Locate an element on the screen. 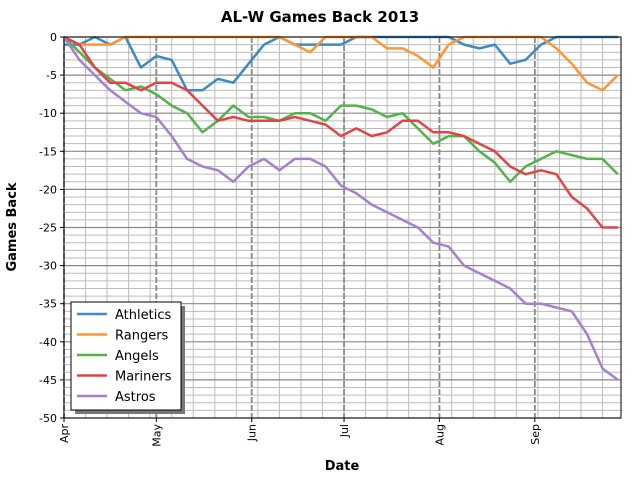 This screenshot has height=480, width=640. y-tick-label: -45 is located at coordinates (48, 380).